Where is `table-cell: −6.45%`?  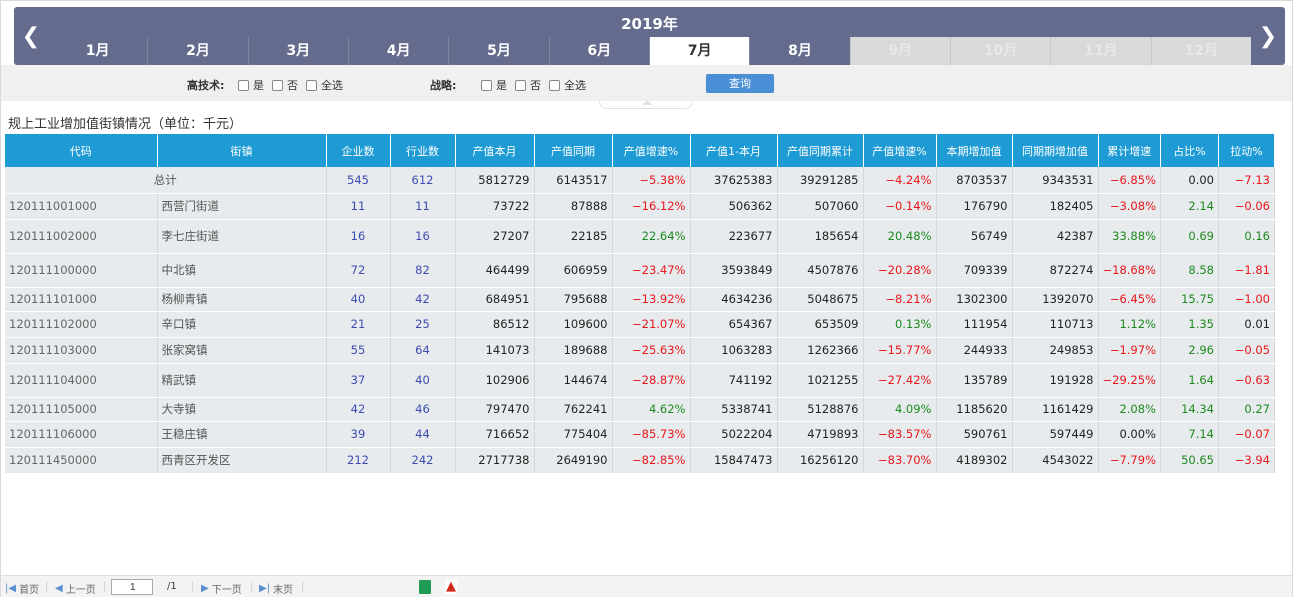 table-cell: −6.45% is located at coordinates (1129, 299).